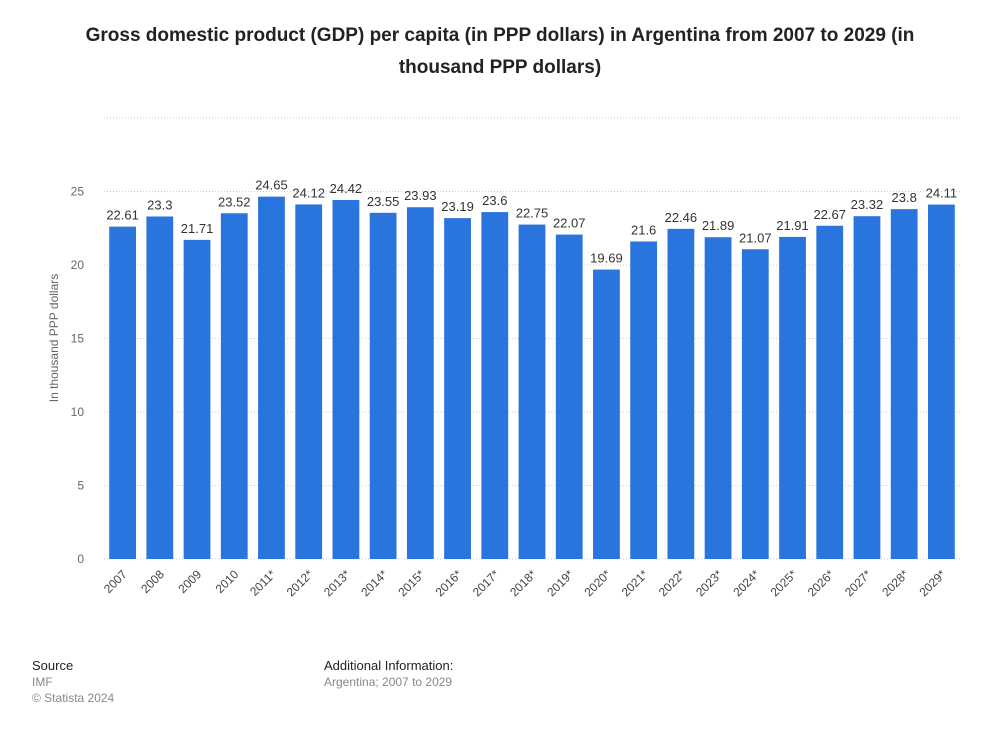  What do you see at coordinates (197, 228) in the screenshot?
I see `value-label: 21.71` at bounding box center [197, 228].